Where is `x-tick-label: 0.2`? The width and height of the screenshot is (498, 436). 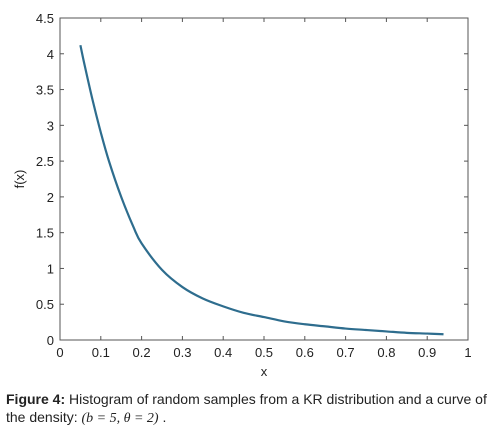 x-tick-label: 0.2 is located at coordinates (142, 352).